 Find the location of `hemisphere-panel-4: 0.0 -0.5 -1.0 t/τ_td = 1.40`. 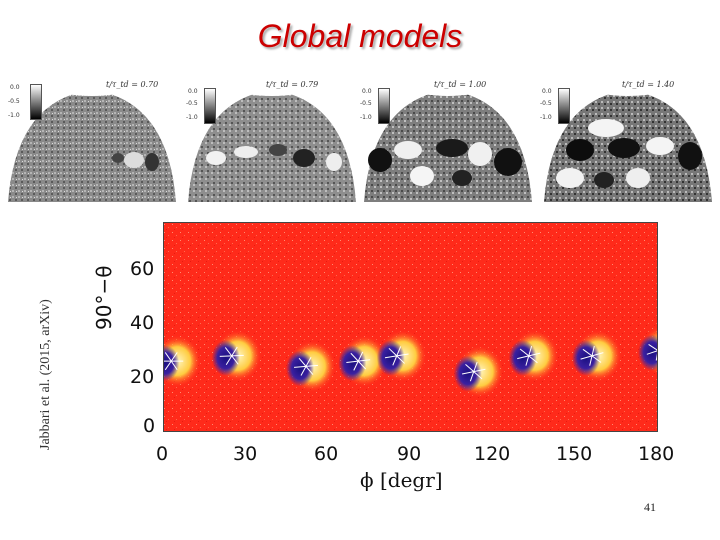

hemisphere-panel-4: 0.0 -0.5 -1.0 t/τ_td = 1.40 is located at coordinates (627, 140).